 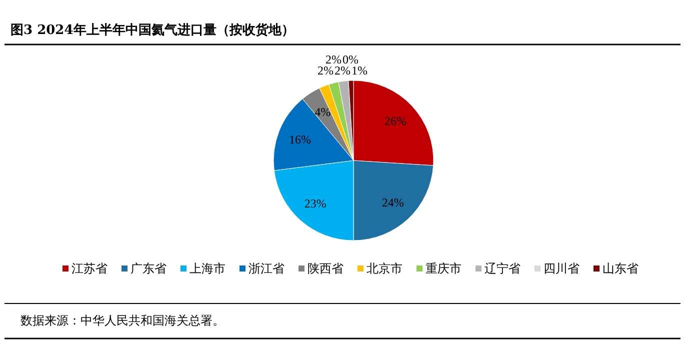 What do you see at coordinates (322, 111) in the screenshot?
I see `data-label: 4%` at bounding box center [322, 111].